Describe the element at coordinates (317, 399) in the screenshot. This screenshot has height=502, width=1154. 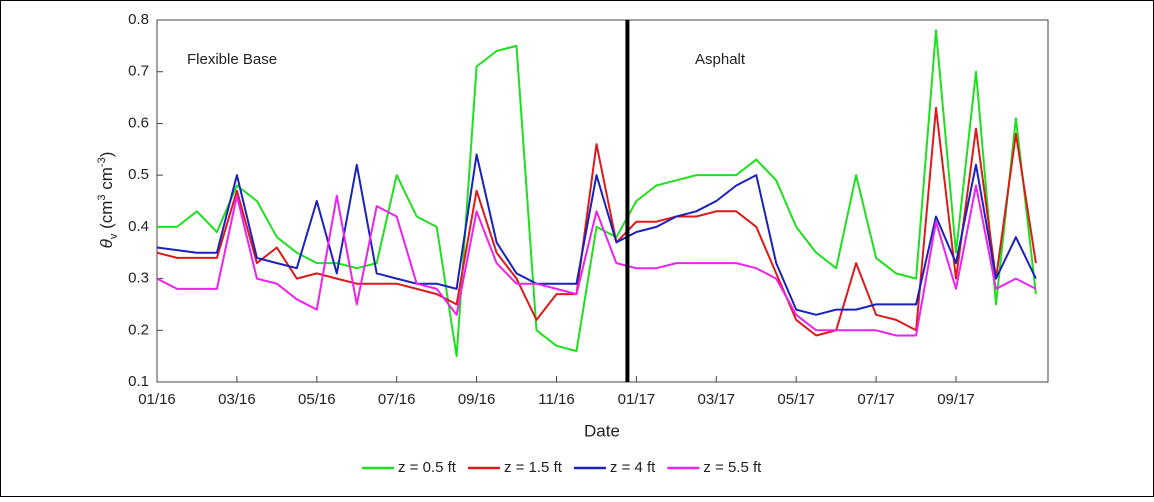
I see `x-tick-label: 05/16` at that location.